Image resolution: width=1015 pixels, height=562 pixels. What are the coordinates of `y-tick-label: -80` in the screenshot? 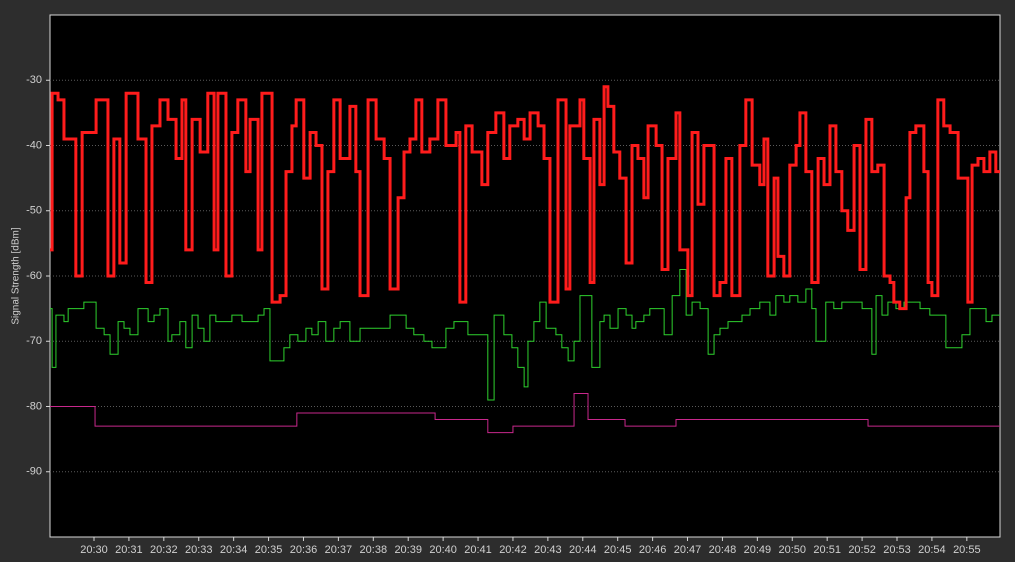 It's located at (34, 406).